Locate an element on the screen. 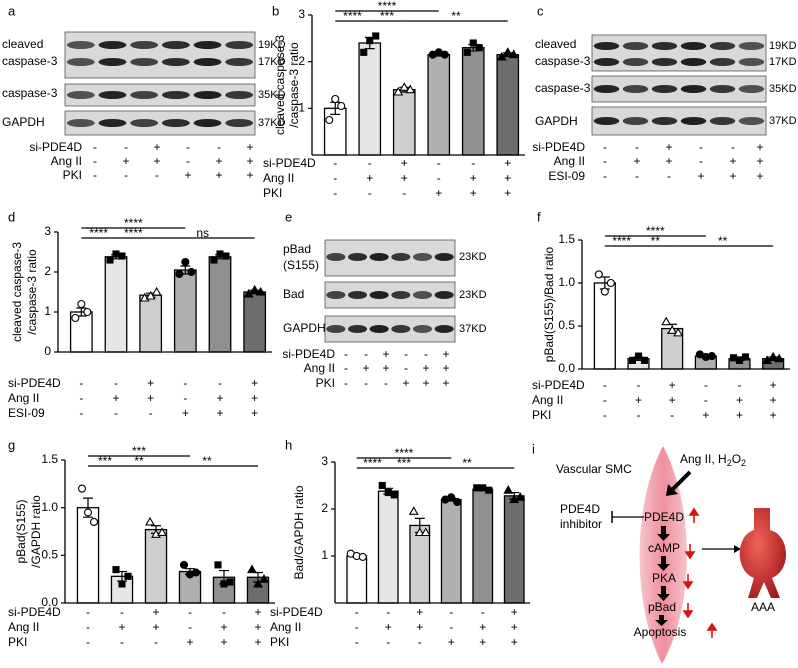 The width and height of the screenshot is (798, 668). significance-label: ** is located at coordinates (656, 241).